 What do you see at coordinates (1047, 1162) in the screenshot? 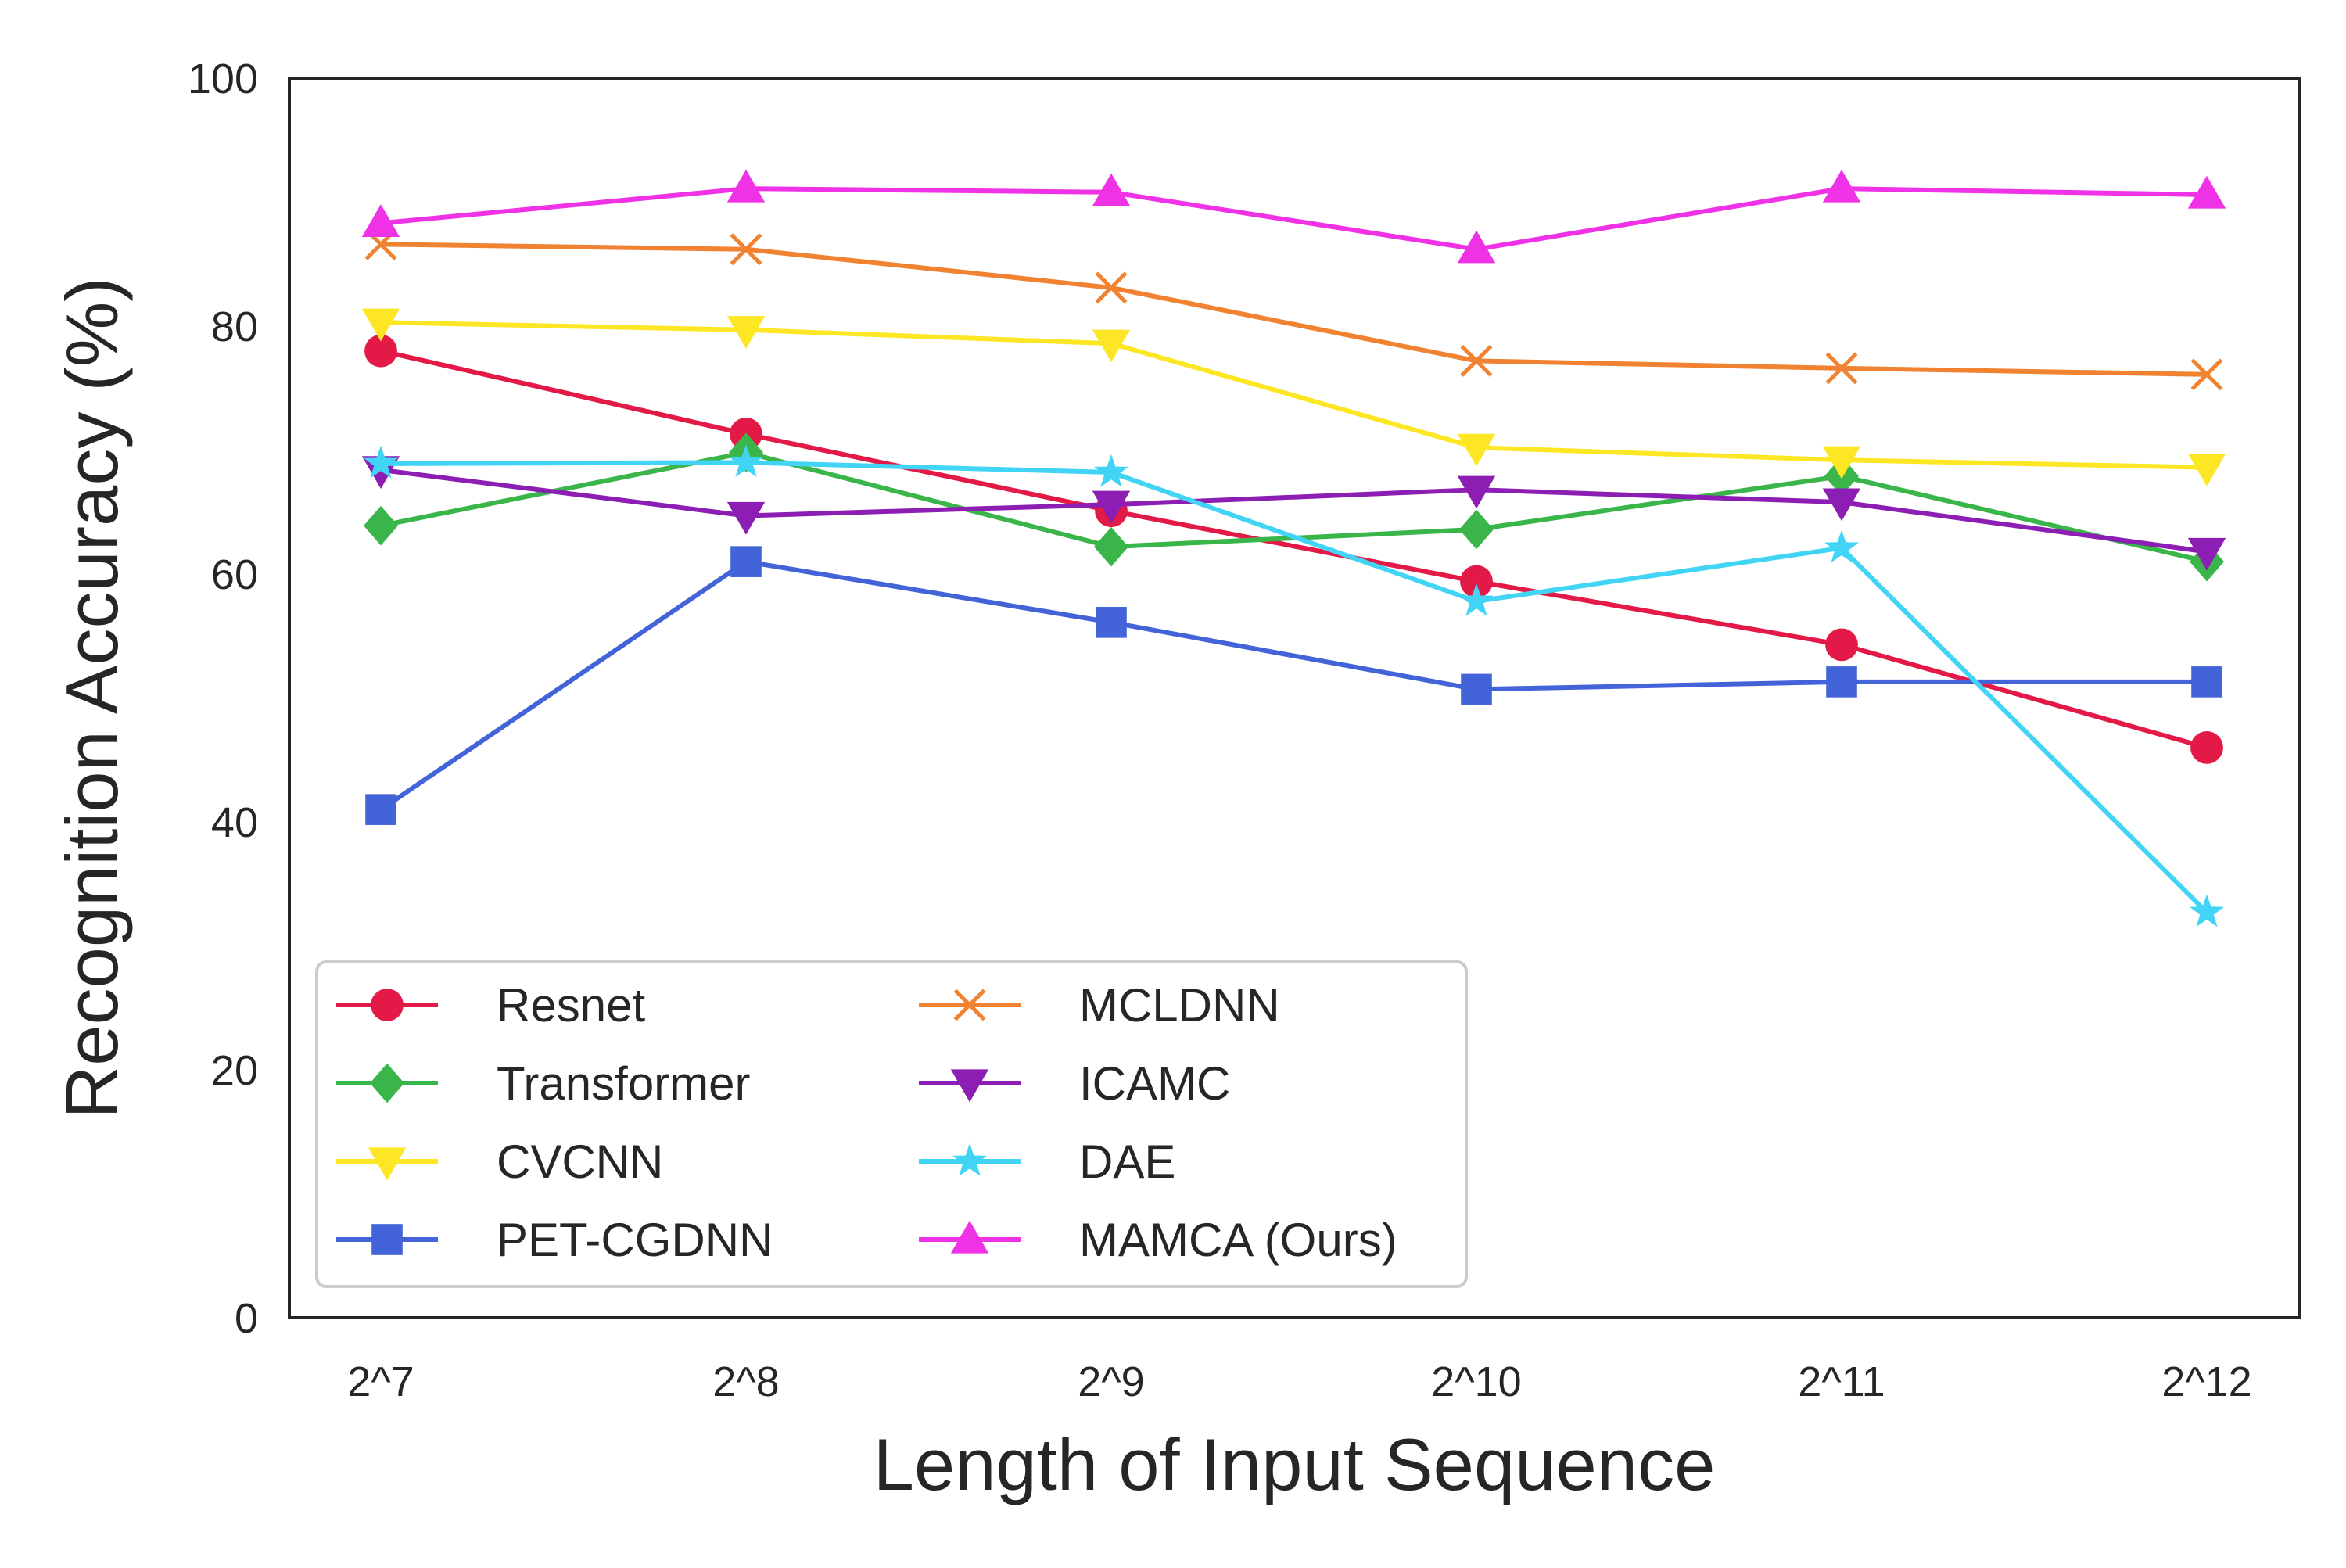
I see `legend-item-dae: DAE` at bounding box center [1047, 1162].